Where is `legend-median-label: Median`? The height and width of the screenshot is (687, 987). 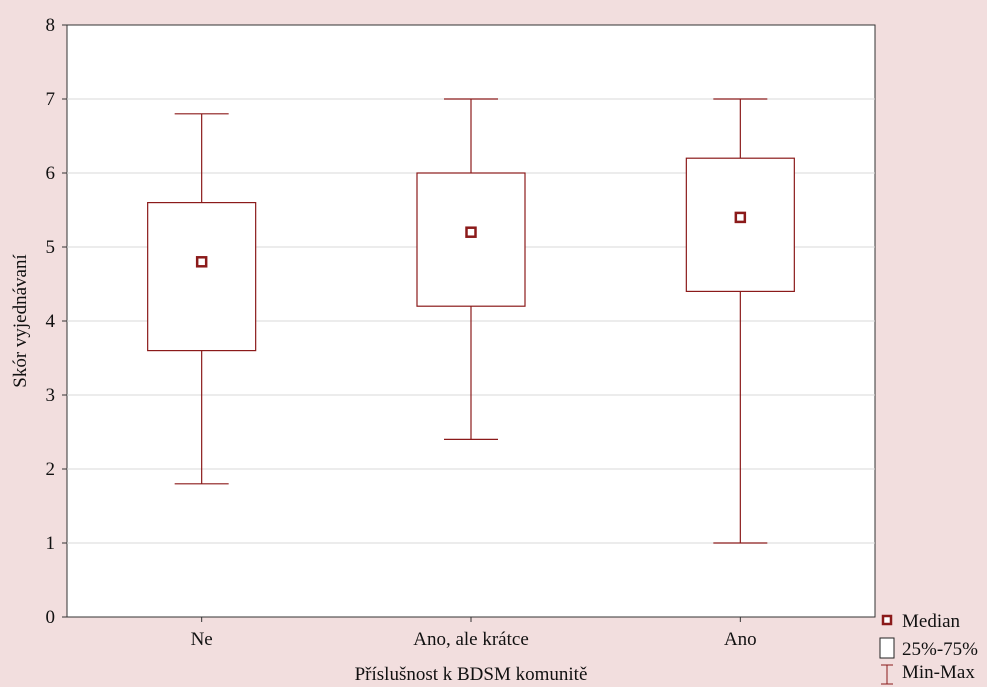
legend-median-label: Median is located at coordinates (931, 621).